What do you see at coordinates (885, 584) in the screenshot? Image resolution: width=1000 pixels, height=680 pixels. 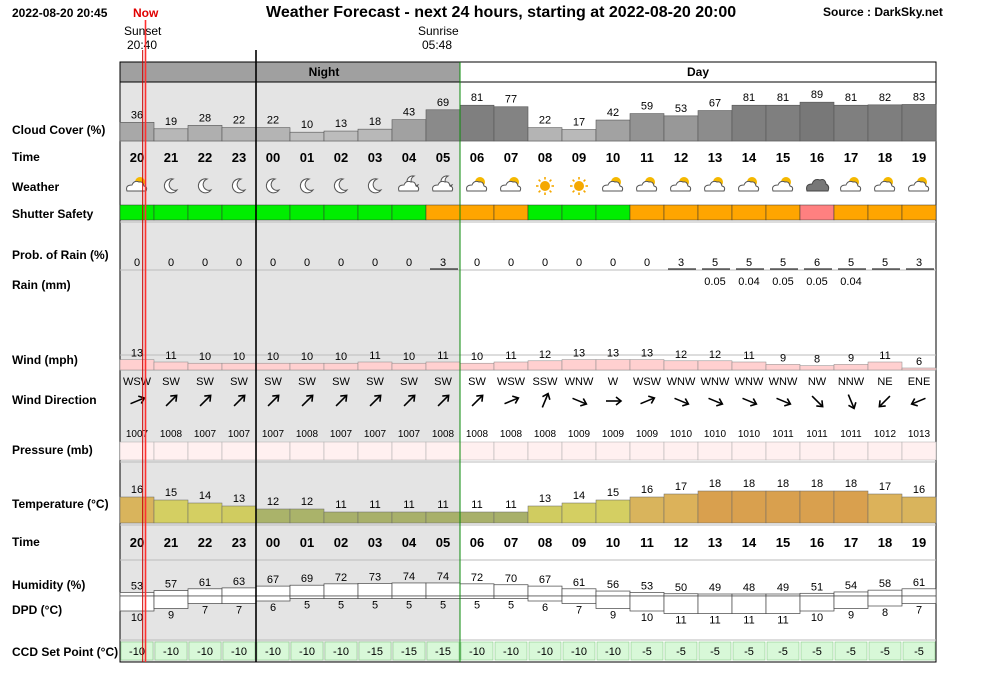 I see `humidity-value: 58` at bounding box center [885, 584].